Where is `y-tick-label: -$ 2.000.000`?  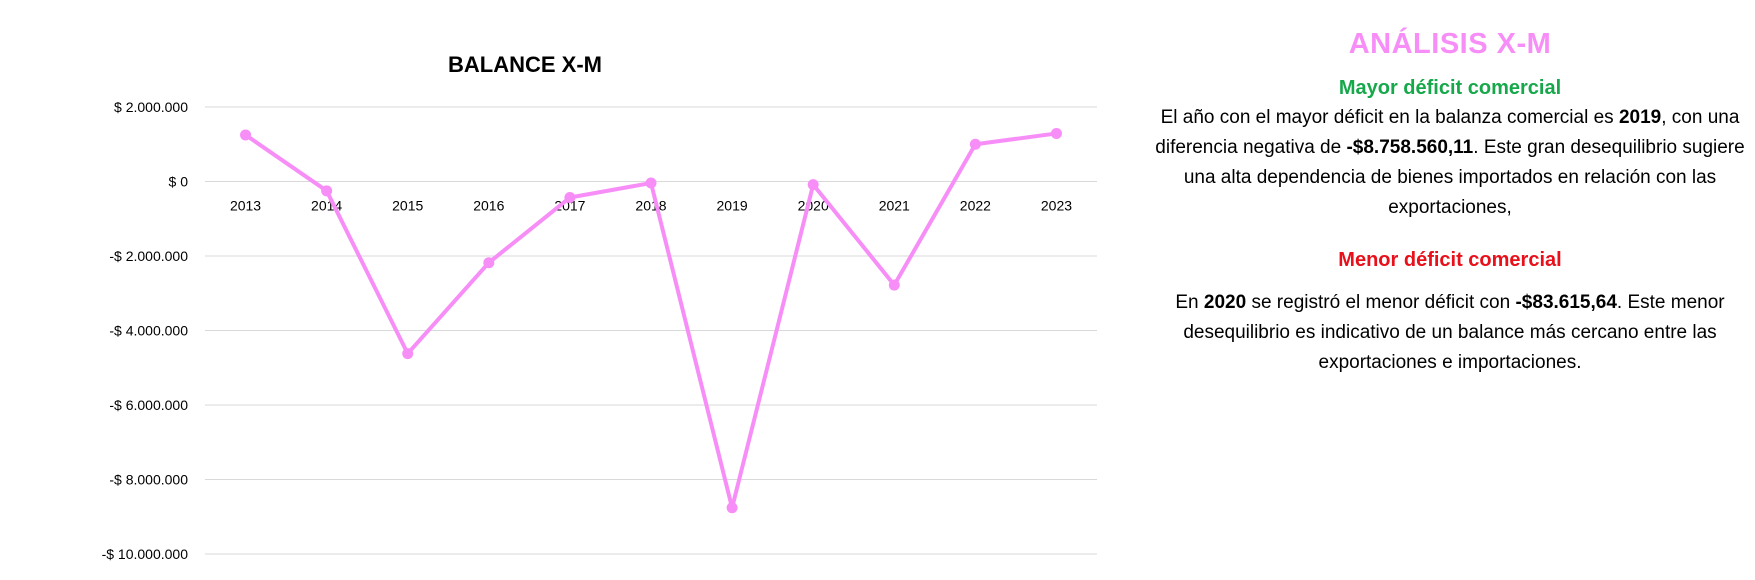 y-tick-label: -$ 2.000.000 is located at coordinates (148, 256).